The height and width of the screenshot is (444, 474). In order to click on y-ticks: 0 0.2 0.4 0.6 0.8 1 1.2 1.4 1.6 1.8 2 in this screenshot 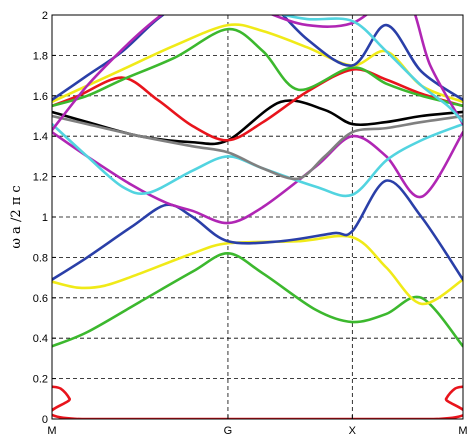, I will do `click(44, 218)`.